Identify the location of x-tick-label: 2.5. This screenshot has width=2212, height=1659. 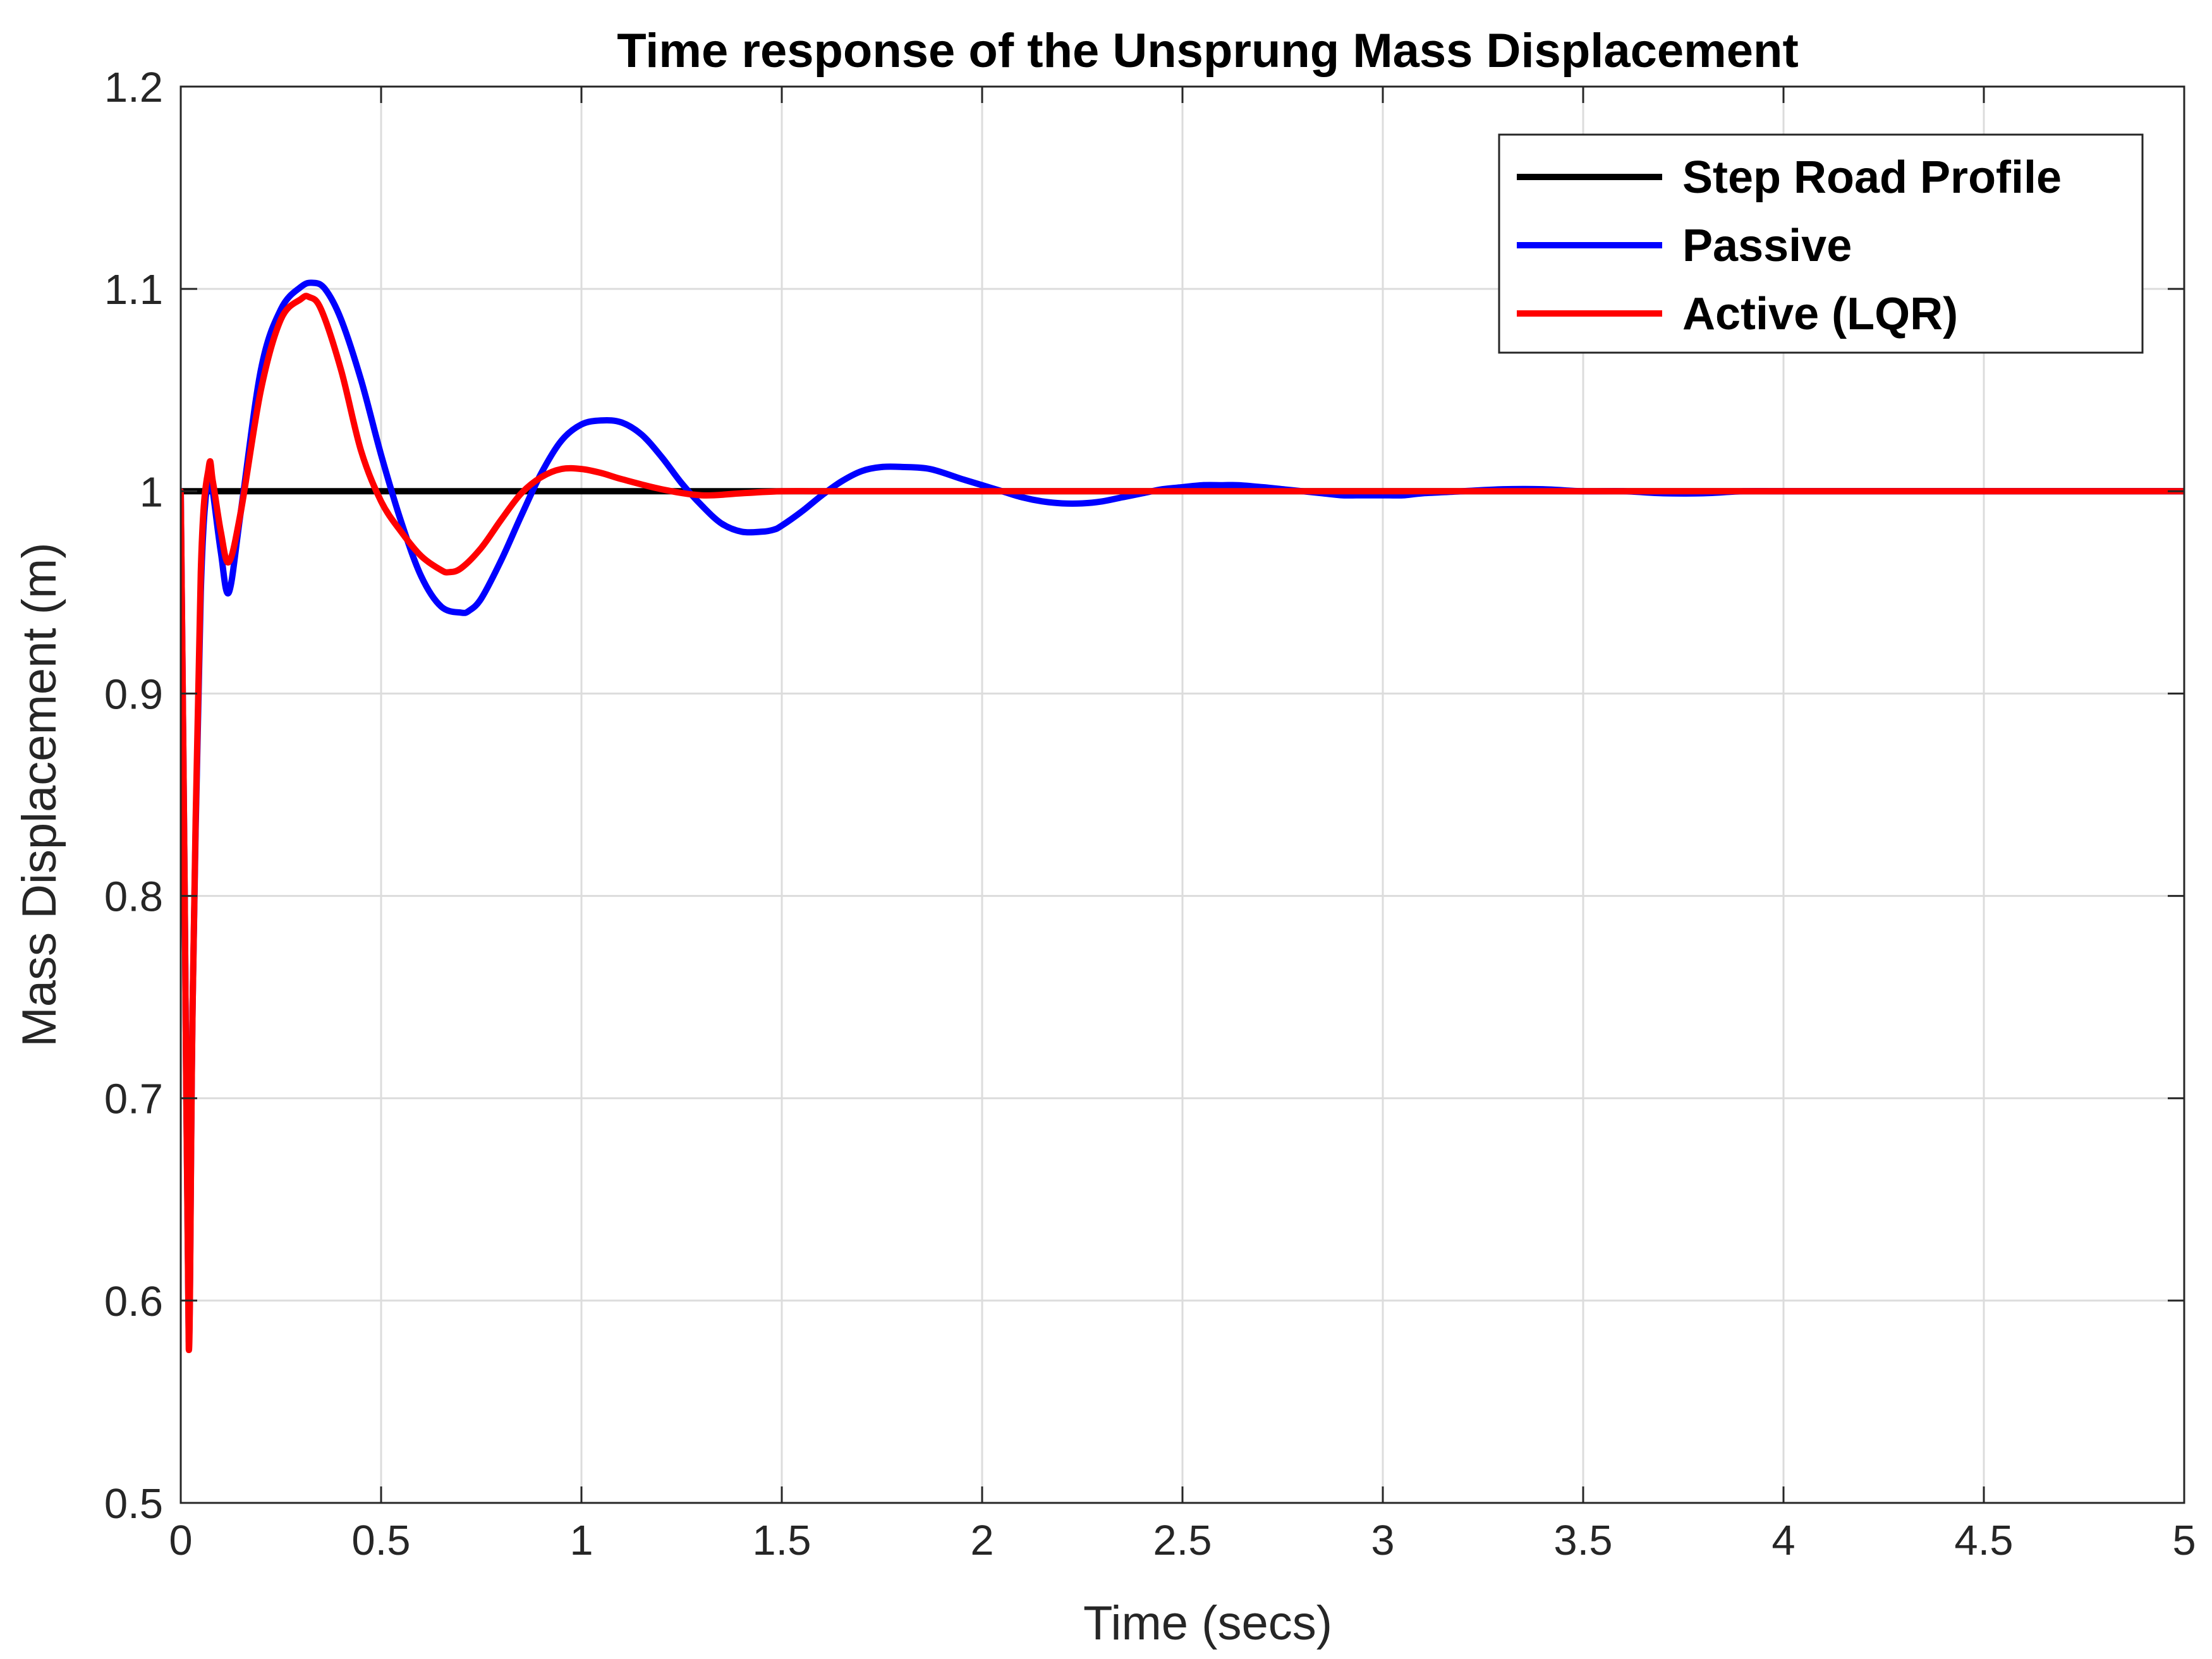
(1182, 1540).